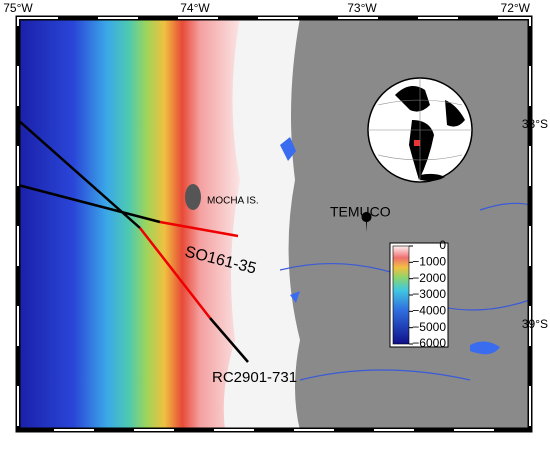  I want to click on colorbar-label: −4000, so click(429, 311).